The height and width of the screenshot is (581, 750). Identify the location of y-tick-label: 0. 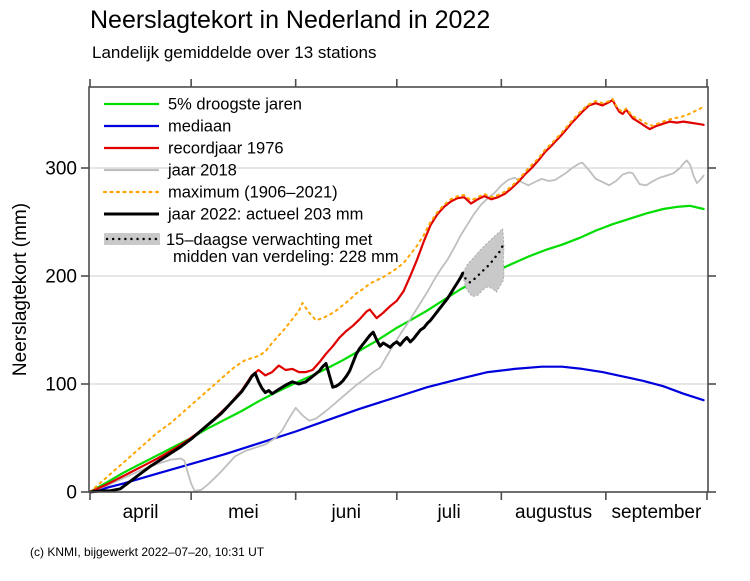
(71, 493).